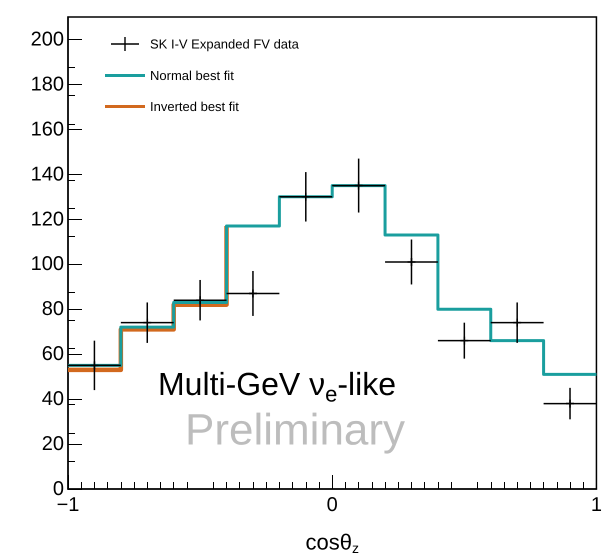 The width and height of the screenshot is (605, 560). I want to click on y-tick-label: 100, so click(47, 264).